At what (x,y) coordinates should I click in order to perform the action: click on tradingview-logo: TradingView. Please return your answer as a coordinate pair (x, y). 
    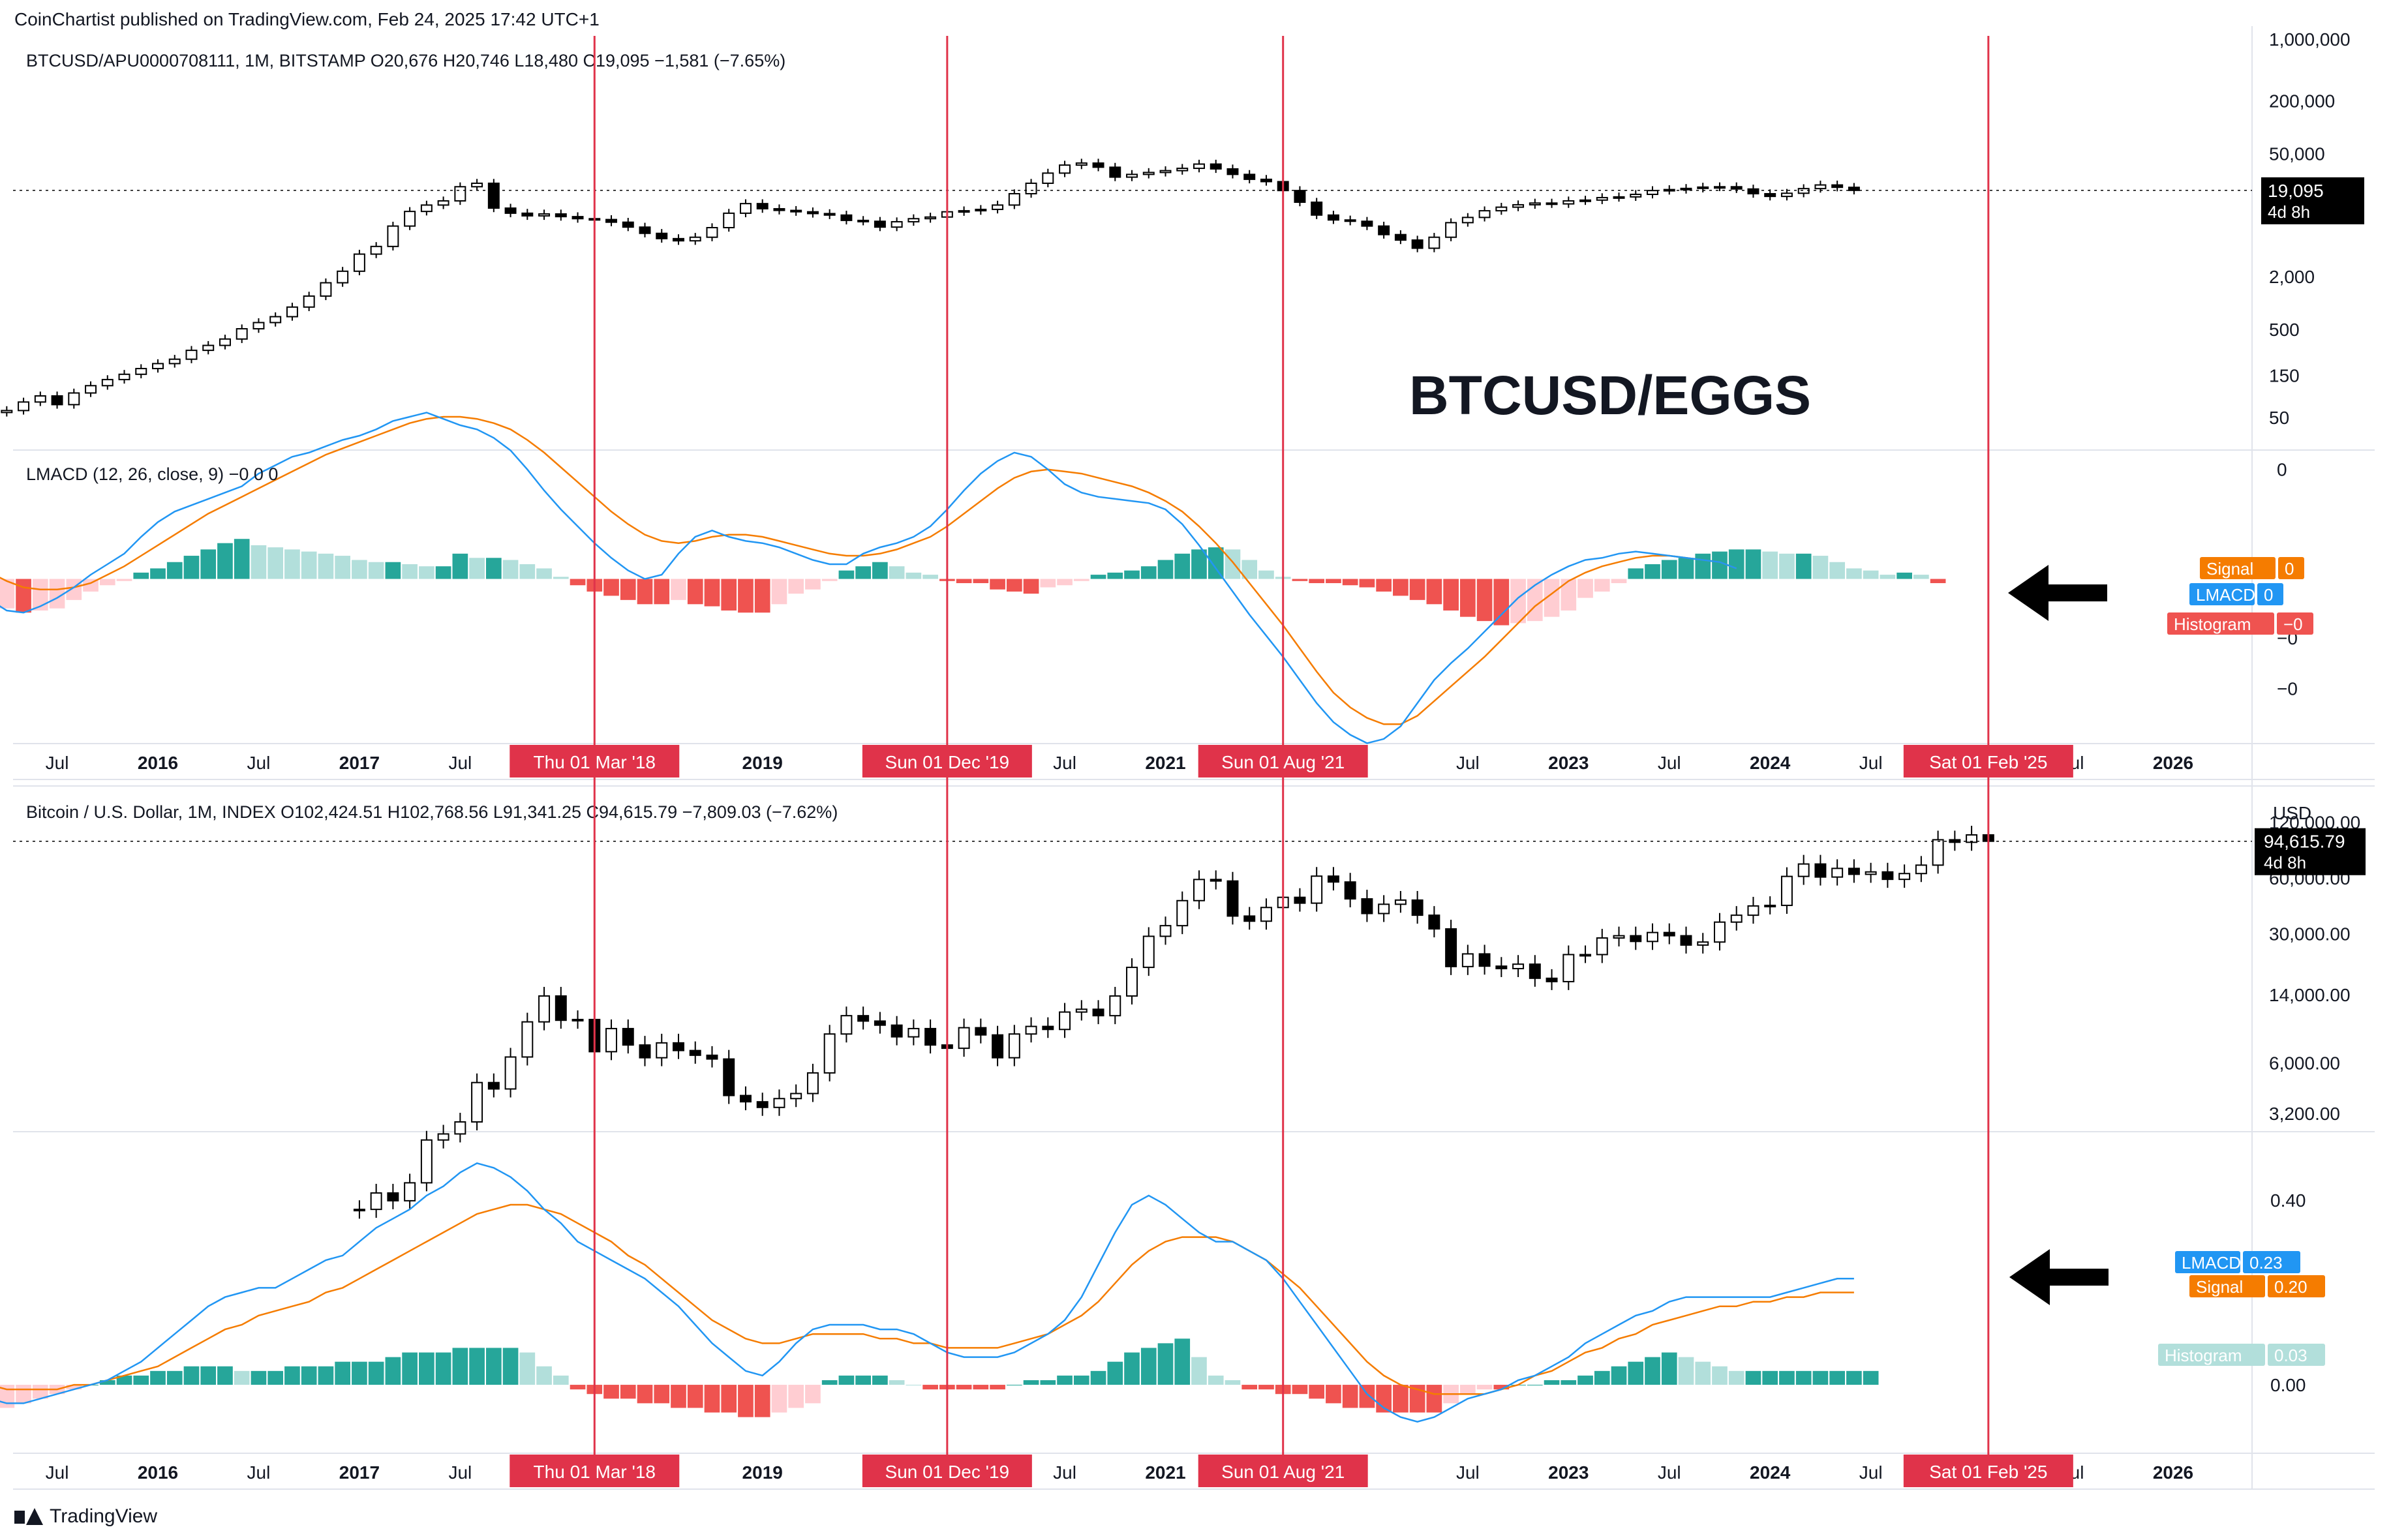
    Looking at the image, I should click on (85, 1516).